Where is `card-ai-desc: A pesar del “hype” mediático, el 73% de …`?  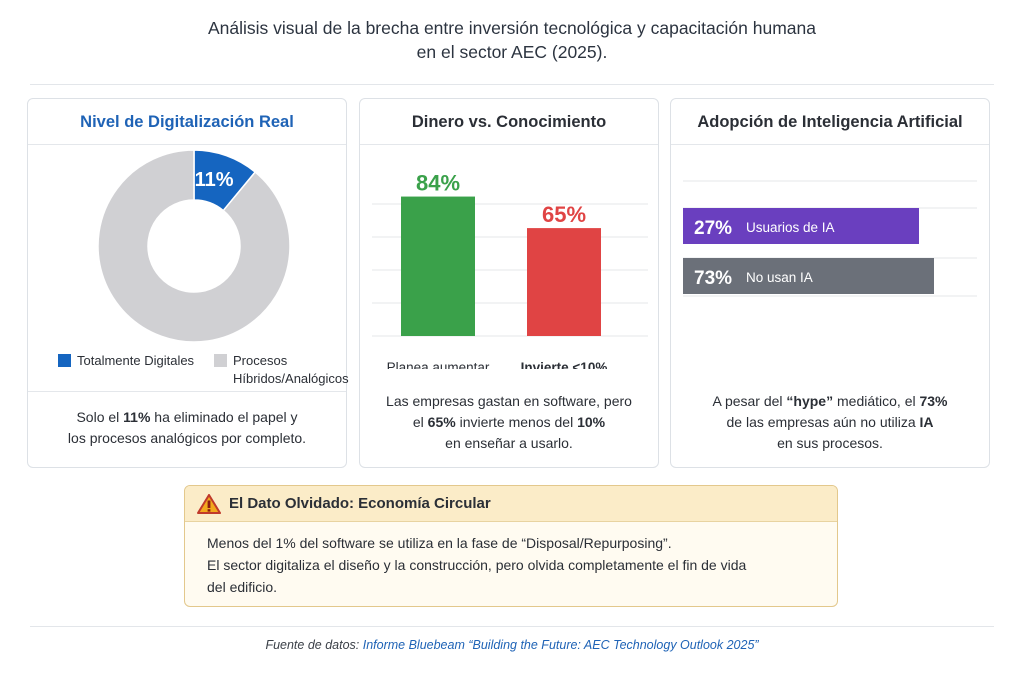
card-ai-desc: A pesar del “hype” mediático, el 73% de … is located at coordinates (830, 422).